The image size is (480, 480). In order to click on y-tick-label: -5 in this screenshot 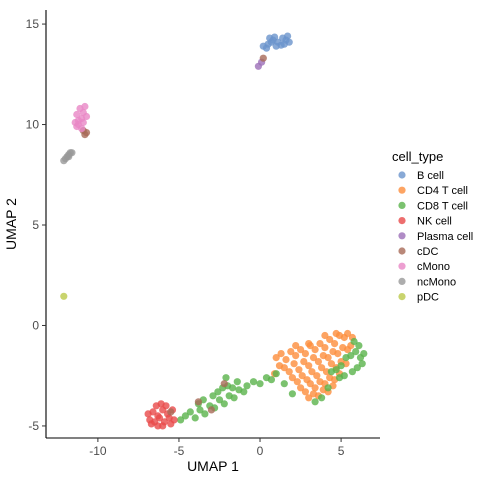, I will do `click(33, 426)`.